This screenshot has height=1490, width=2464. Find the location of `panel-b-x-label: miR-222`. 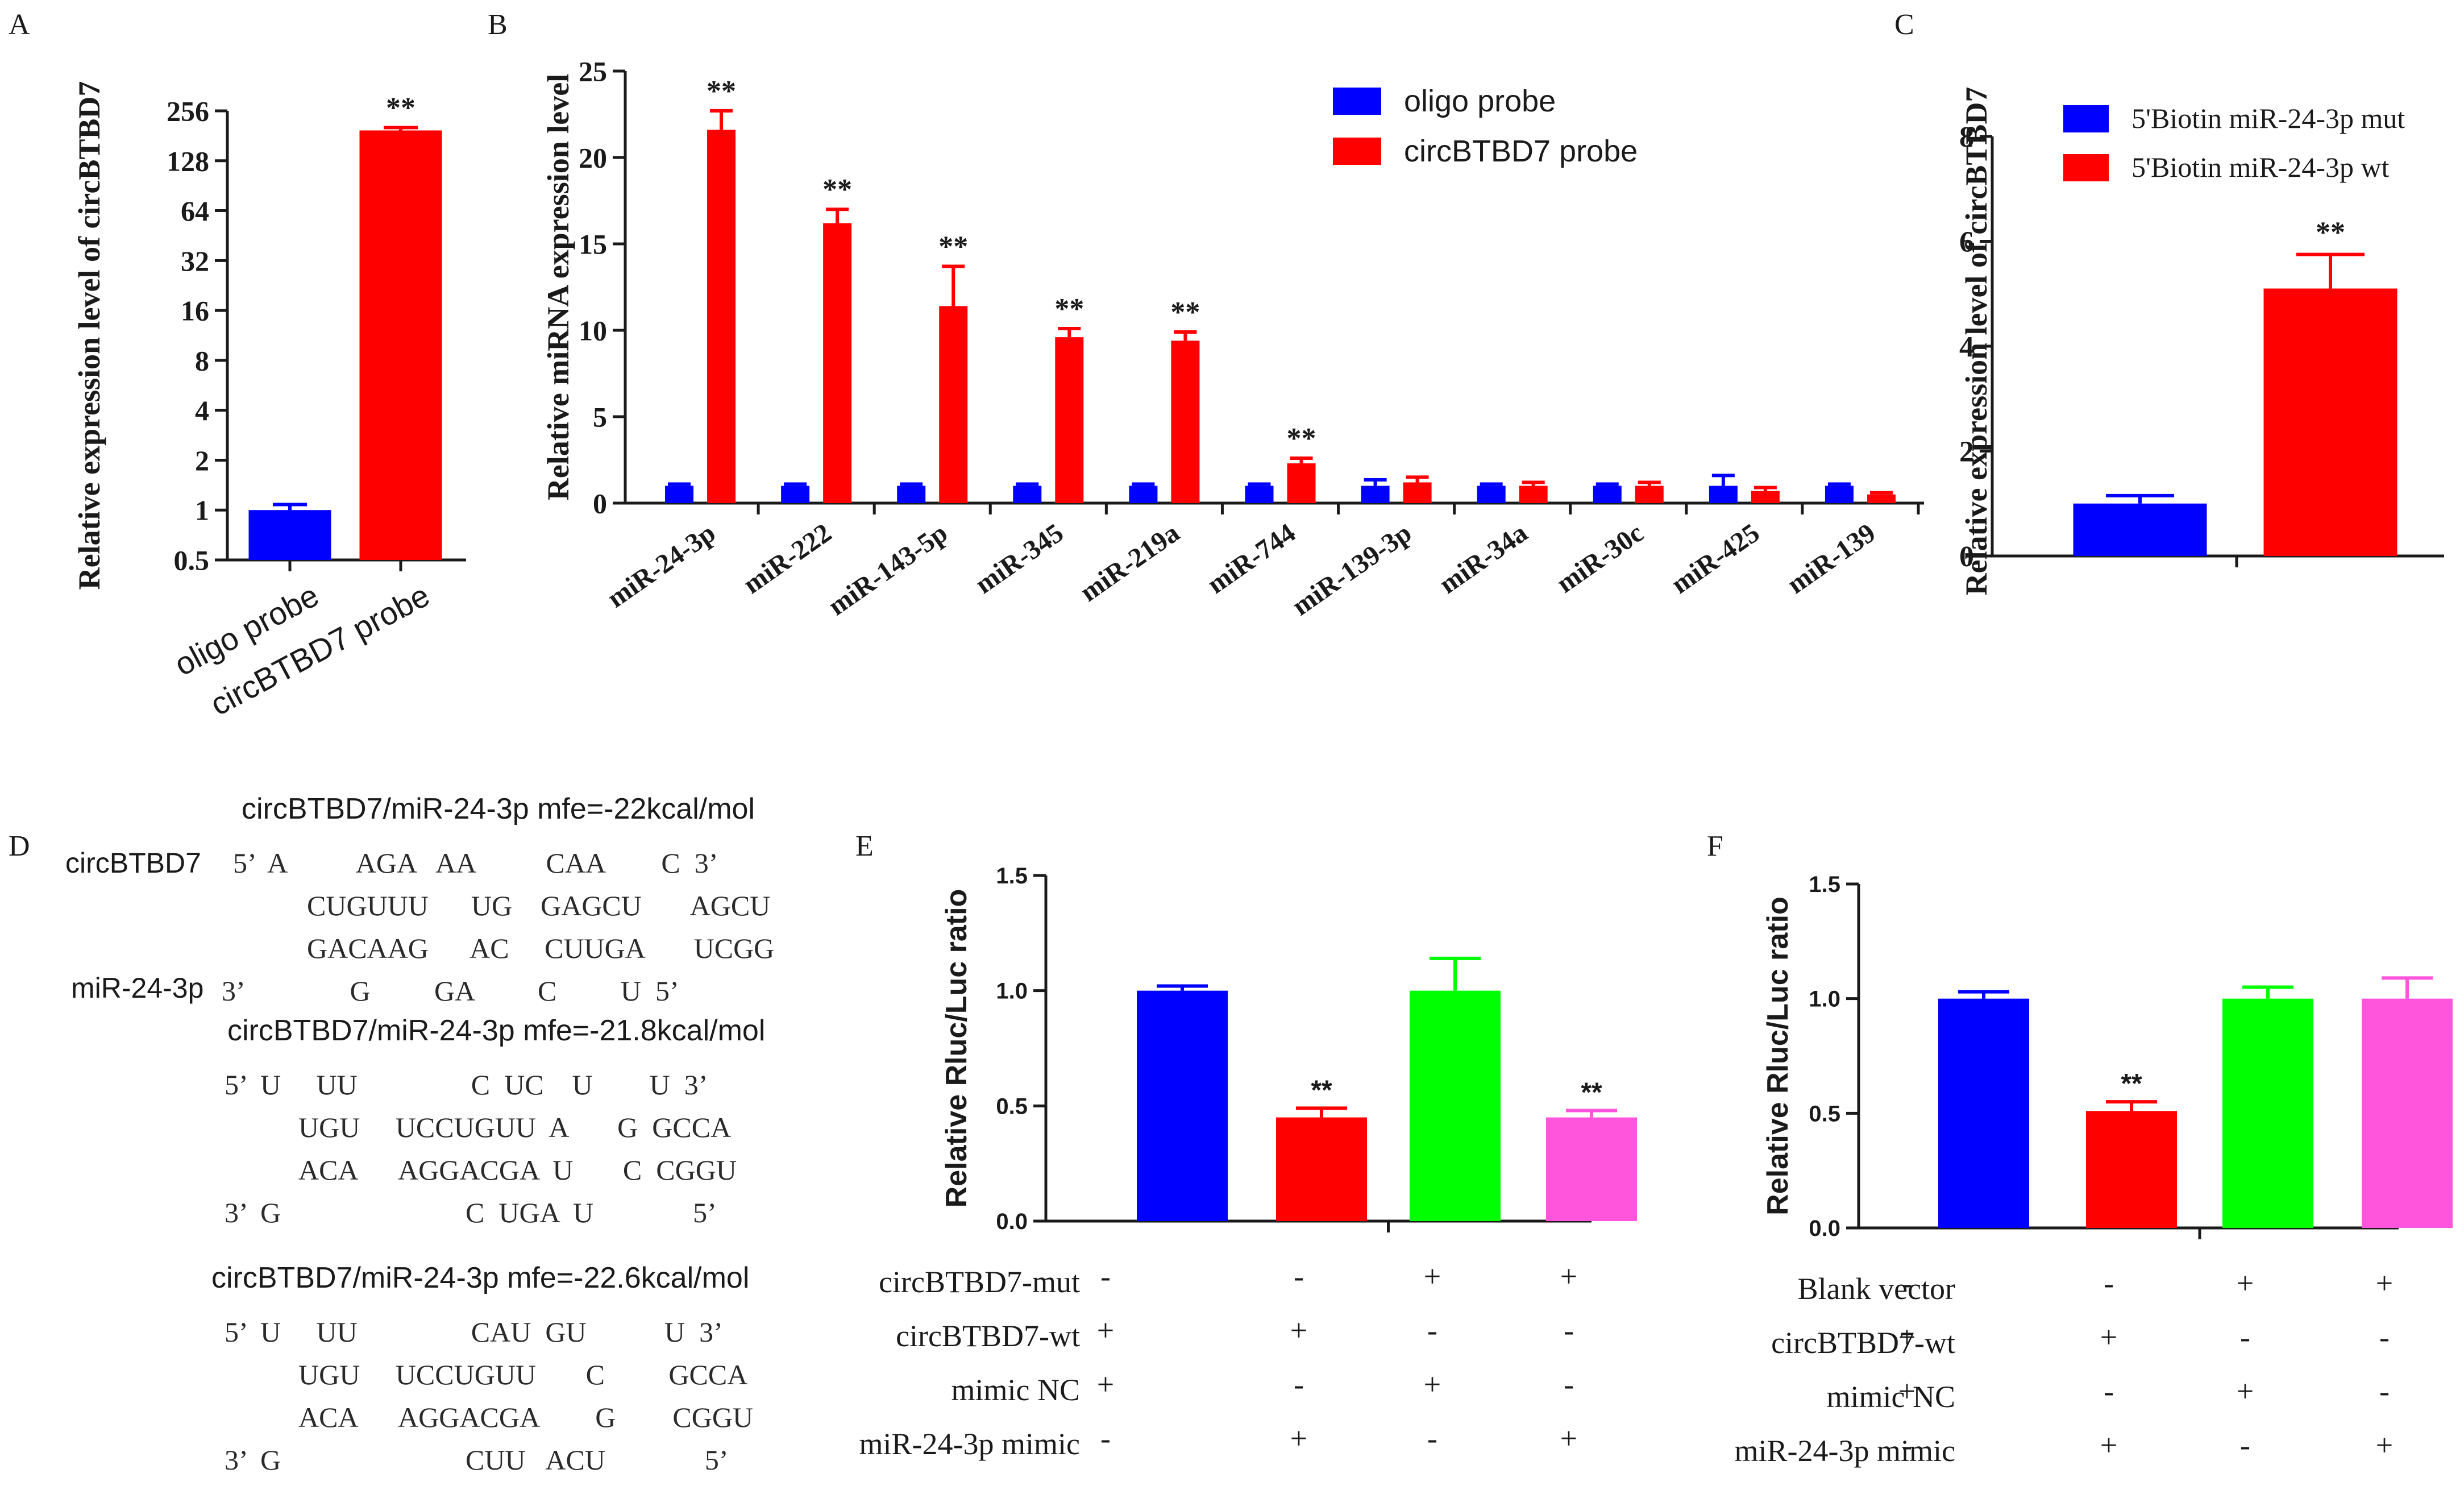

panel-b-x-label: miR-222 is located at coordinates (787, 559).